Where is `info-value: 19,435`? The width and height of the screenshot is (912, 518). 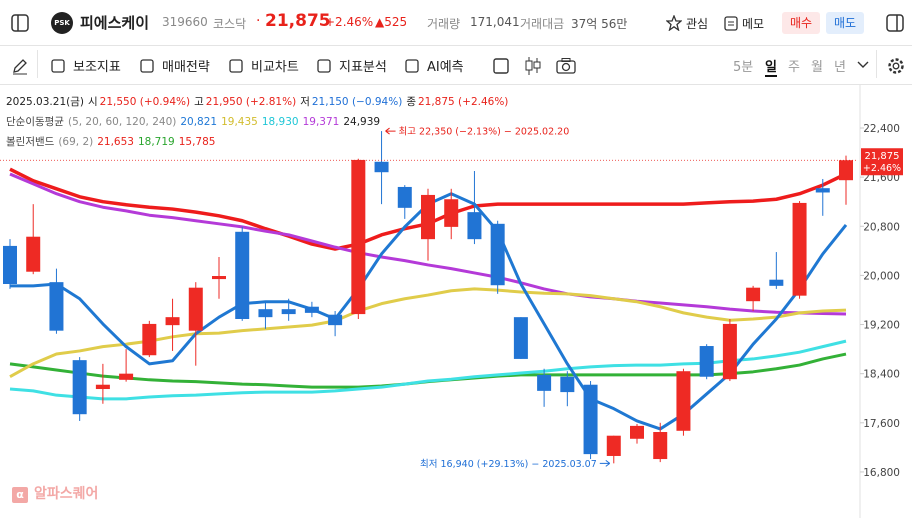
info-value: 19,435 is located at coordinates (239, 122).